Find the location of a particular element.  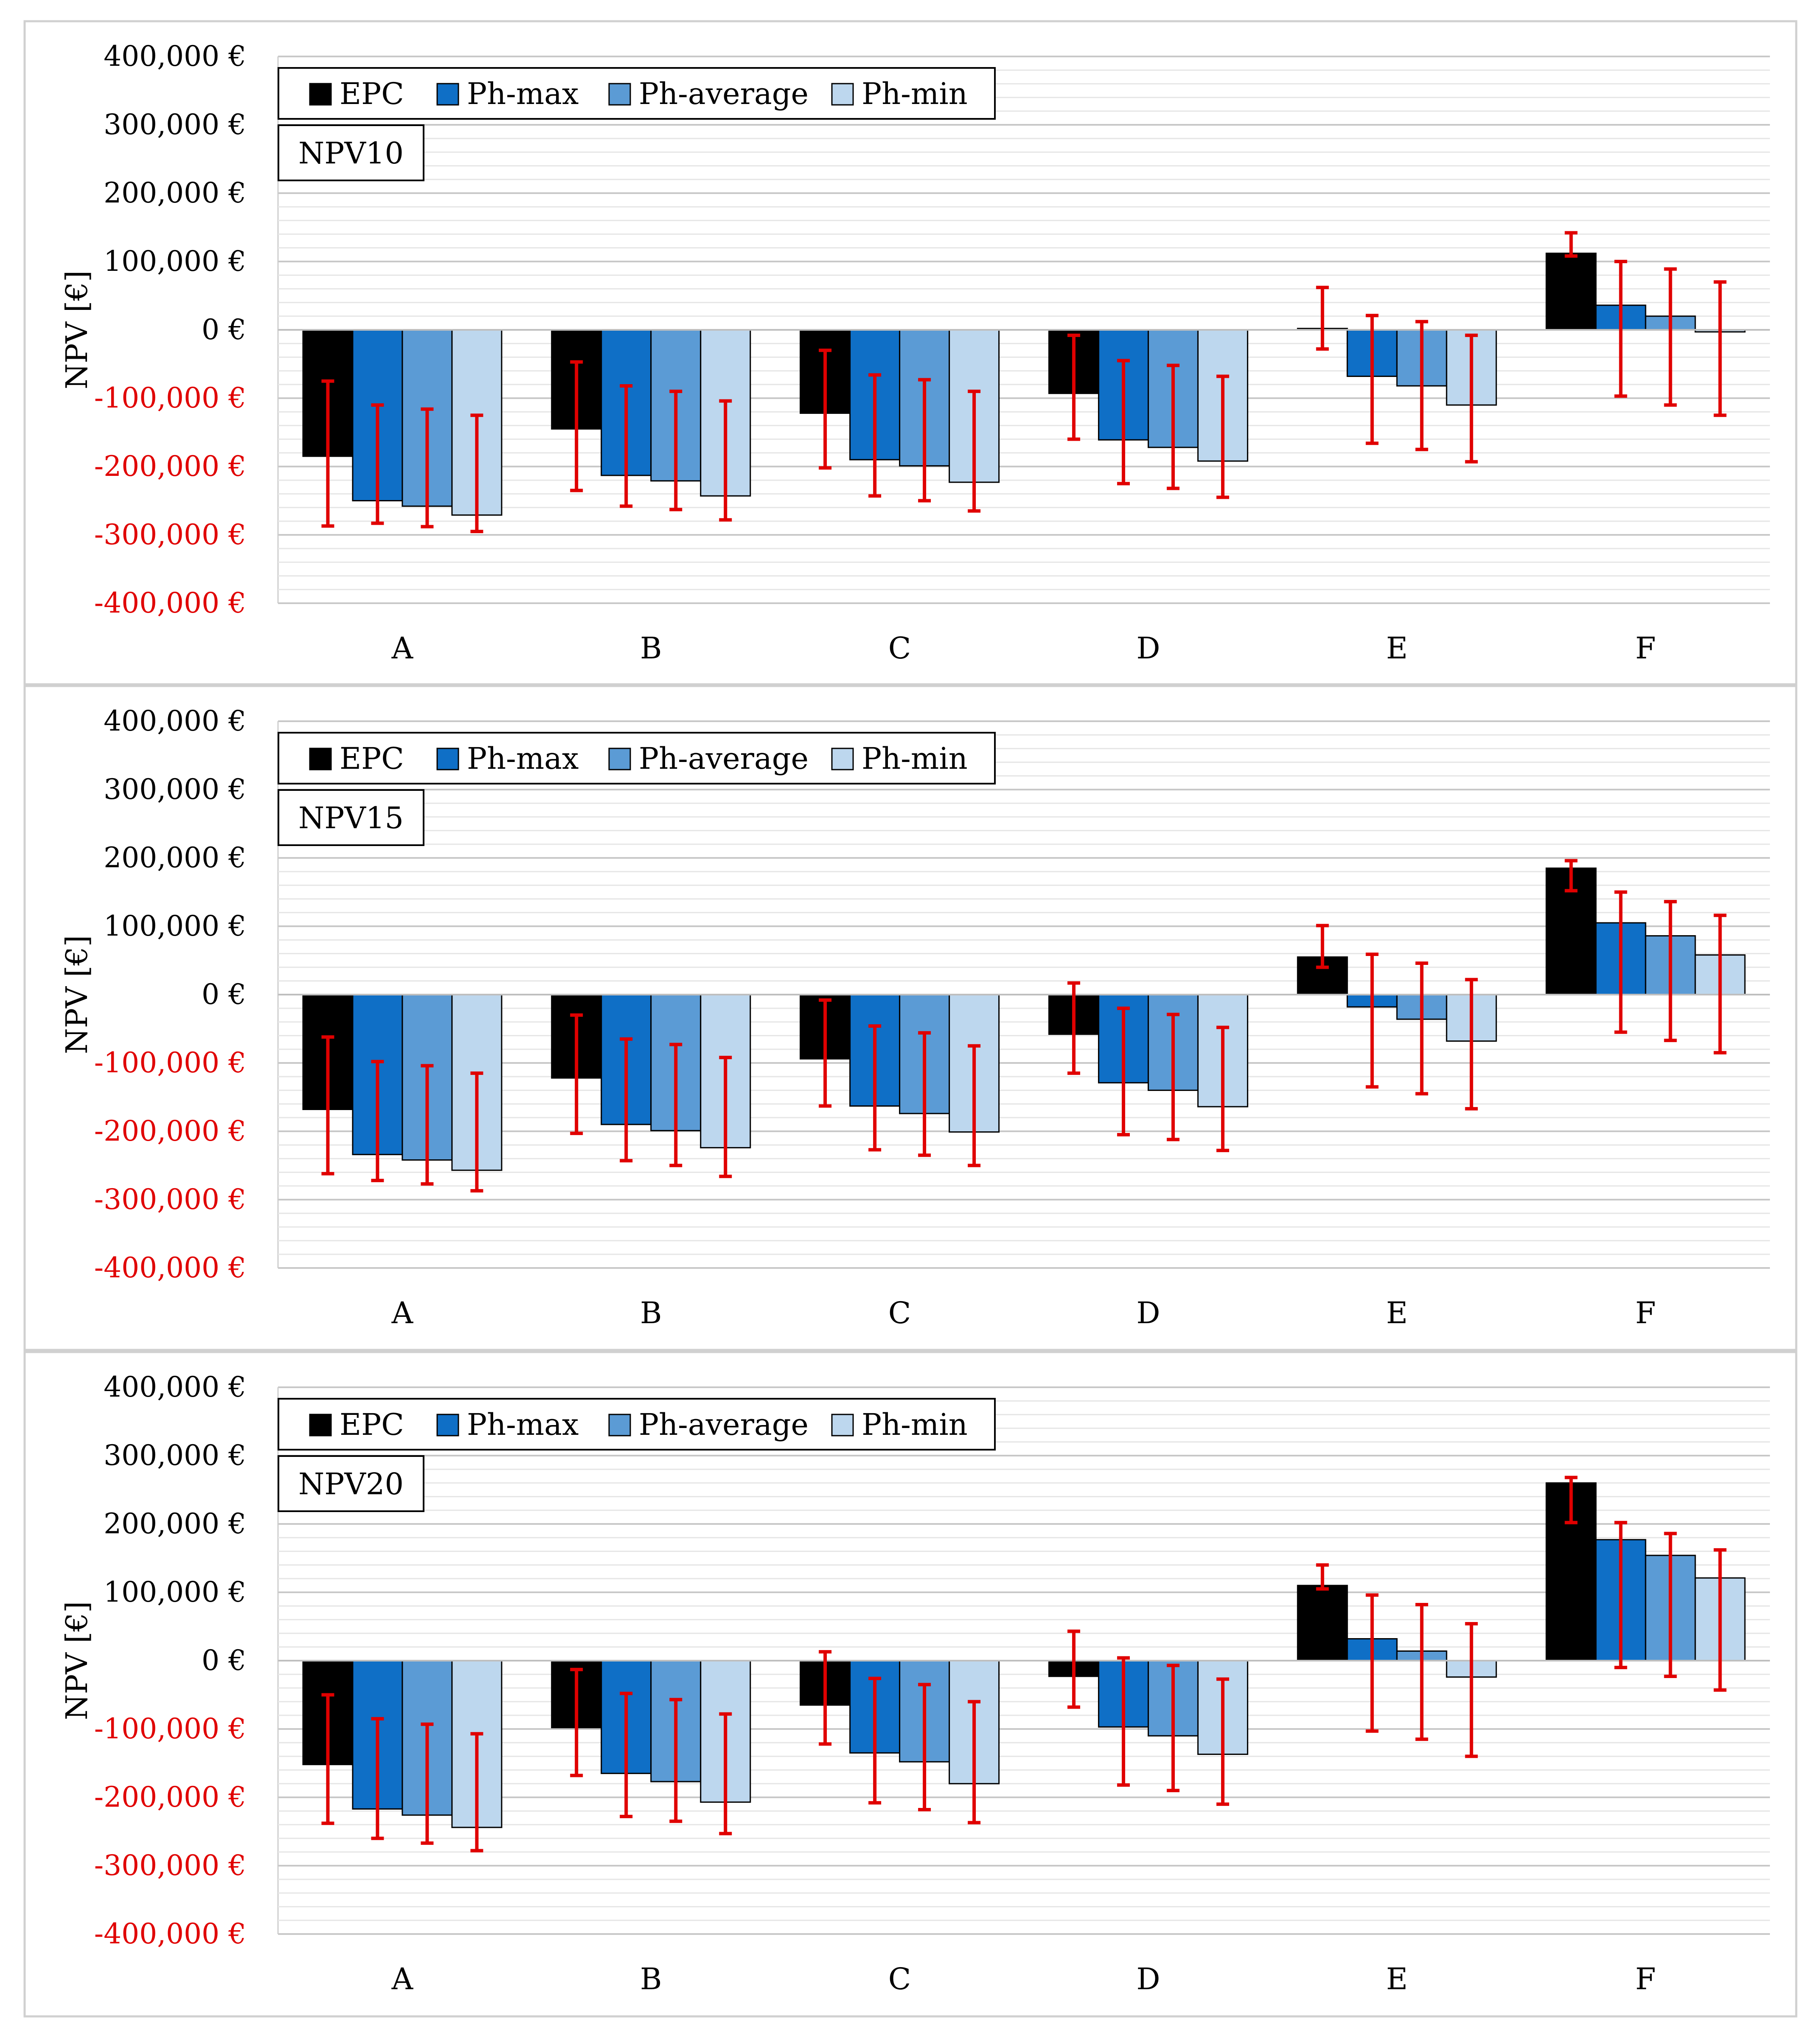

y-tick-label: -300,000 € is located at coordinates (170, 534).